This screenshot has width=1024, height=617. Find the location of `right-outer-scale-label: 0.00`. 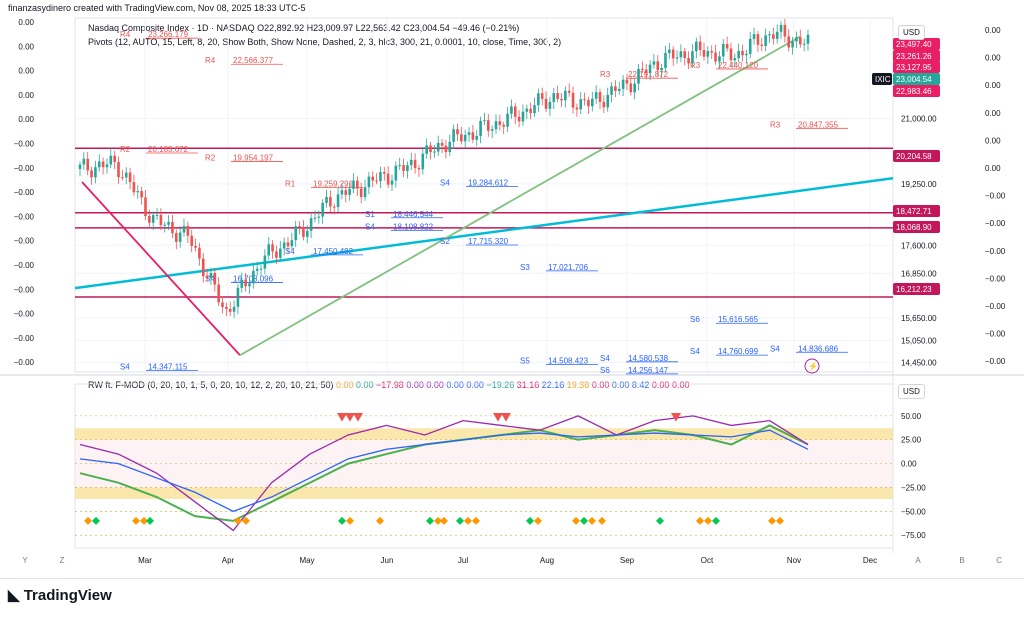

right-outer-scale-label: 0.00 is located at coordinates (993, 30).